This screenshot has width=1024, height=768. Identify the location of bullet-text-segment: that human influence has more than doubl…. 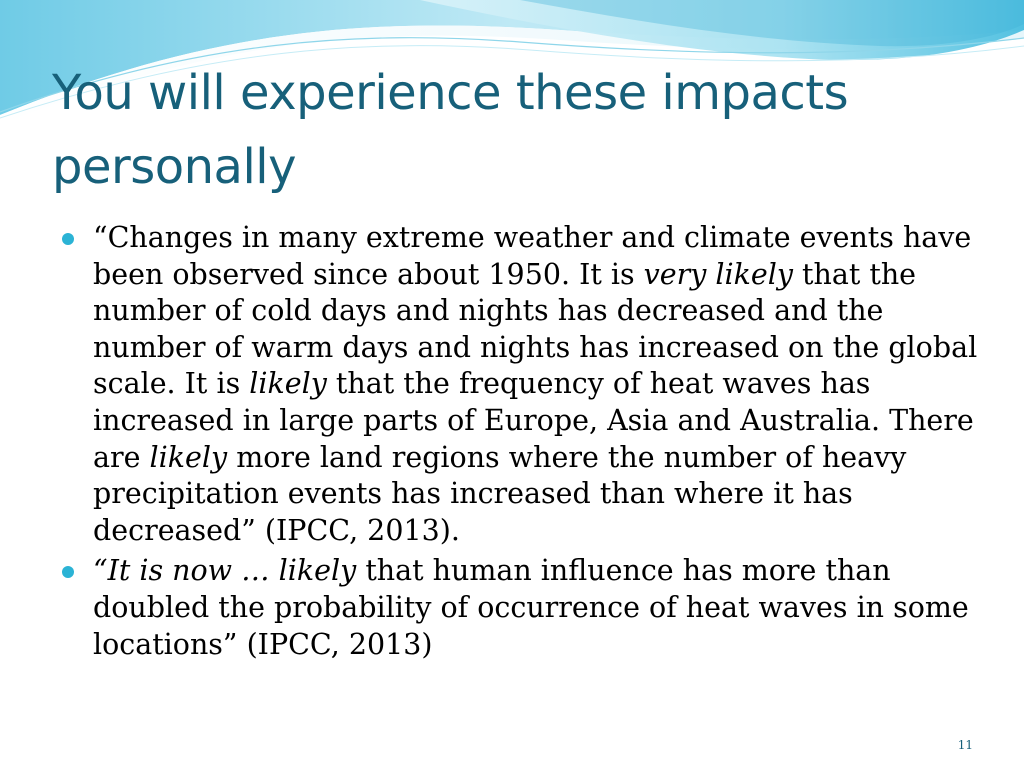
(531, 607).